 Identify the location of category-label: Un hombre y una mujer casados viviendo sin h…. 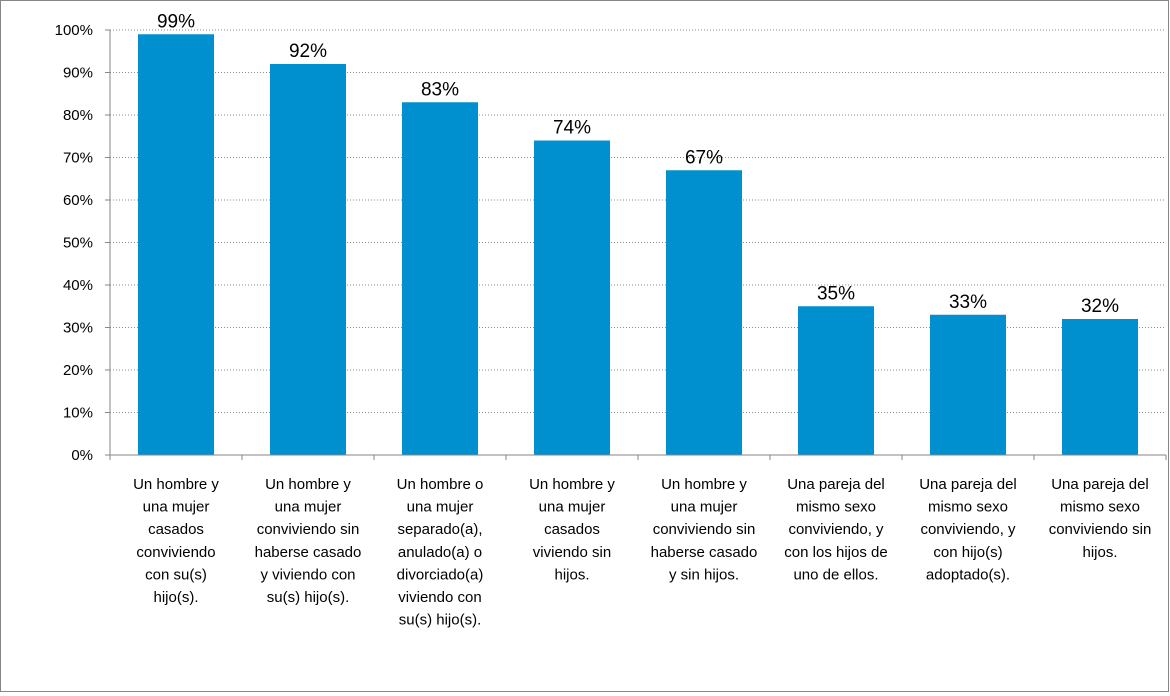
(572, 529).